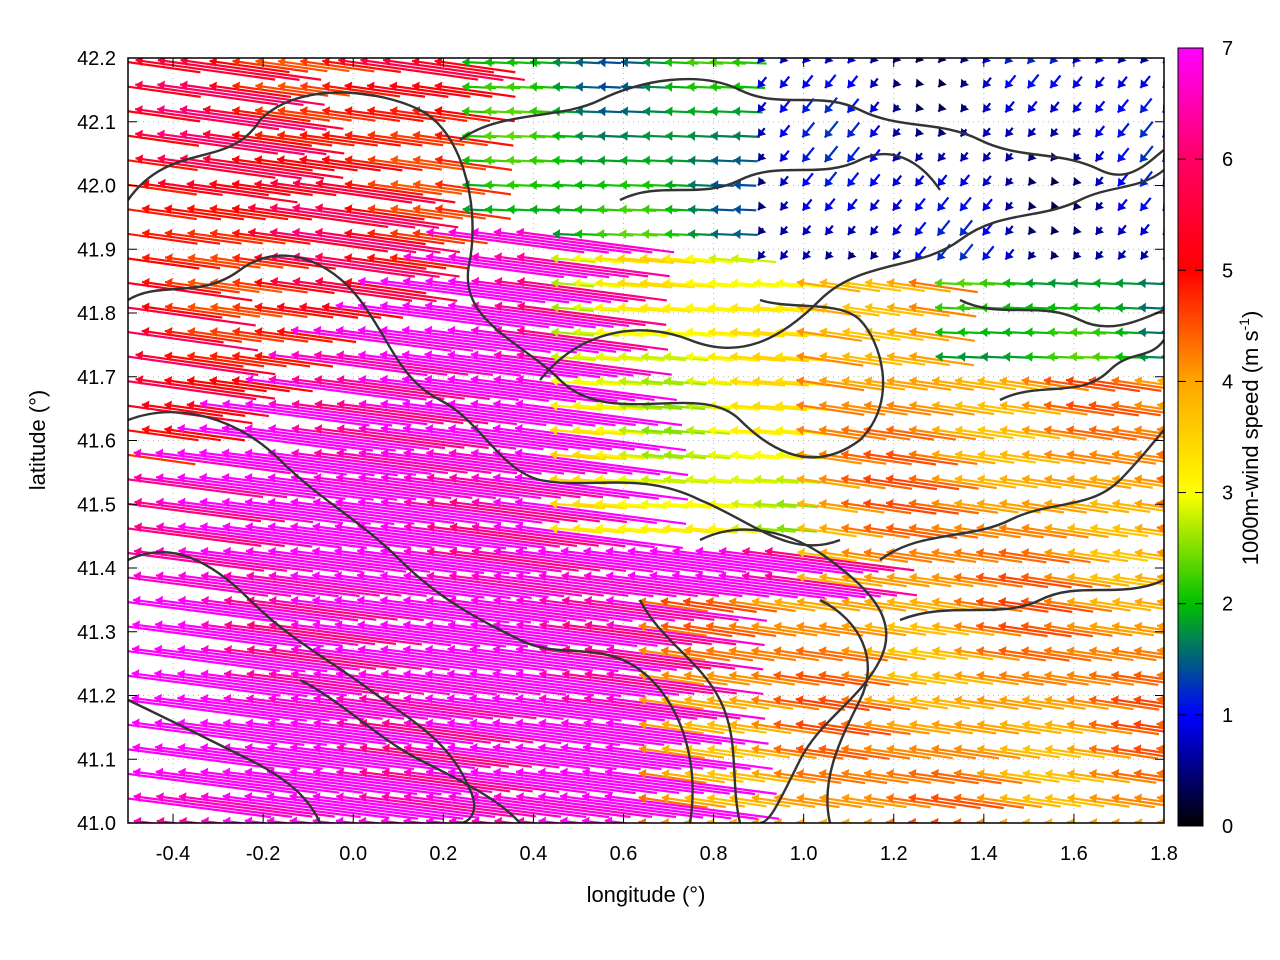 The image size is (1280, 960). I want to click on y-axis-label: latitude (°), so click(37, 440).